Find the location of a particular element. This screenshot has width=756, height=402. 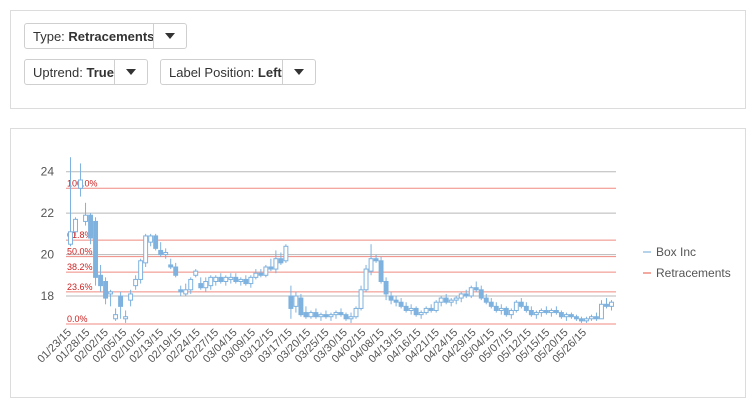

y-tick-label: 20 is located at coordinates (48, 255).